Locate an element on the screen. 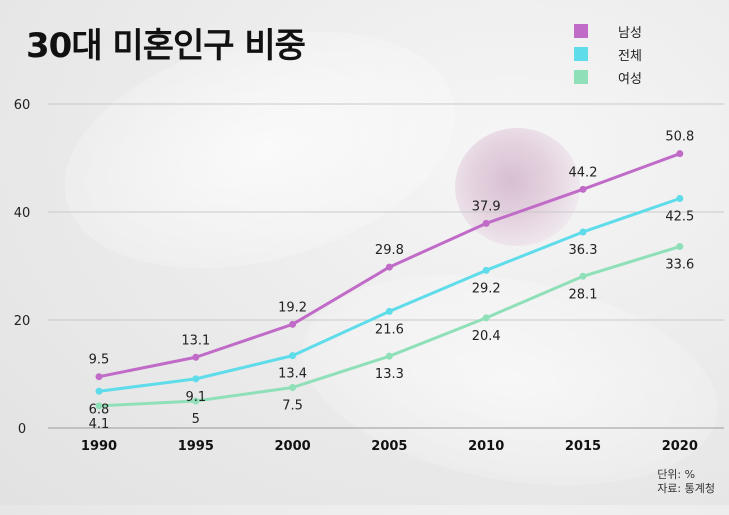  legend-item-female: 여성 is located at coordinates (608, 77).